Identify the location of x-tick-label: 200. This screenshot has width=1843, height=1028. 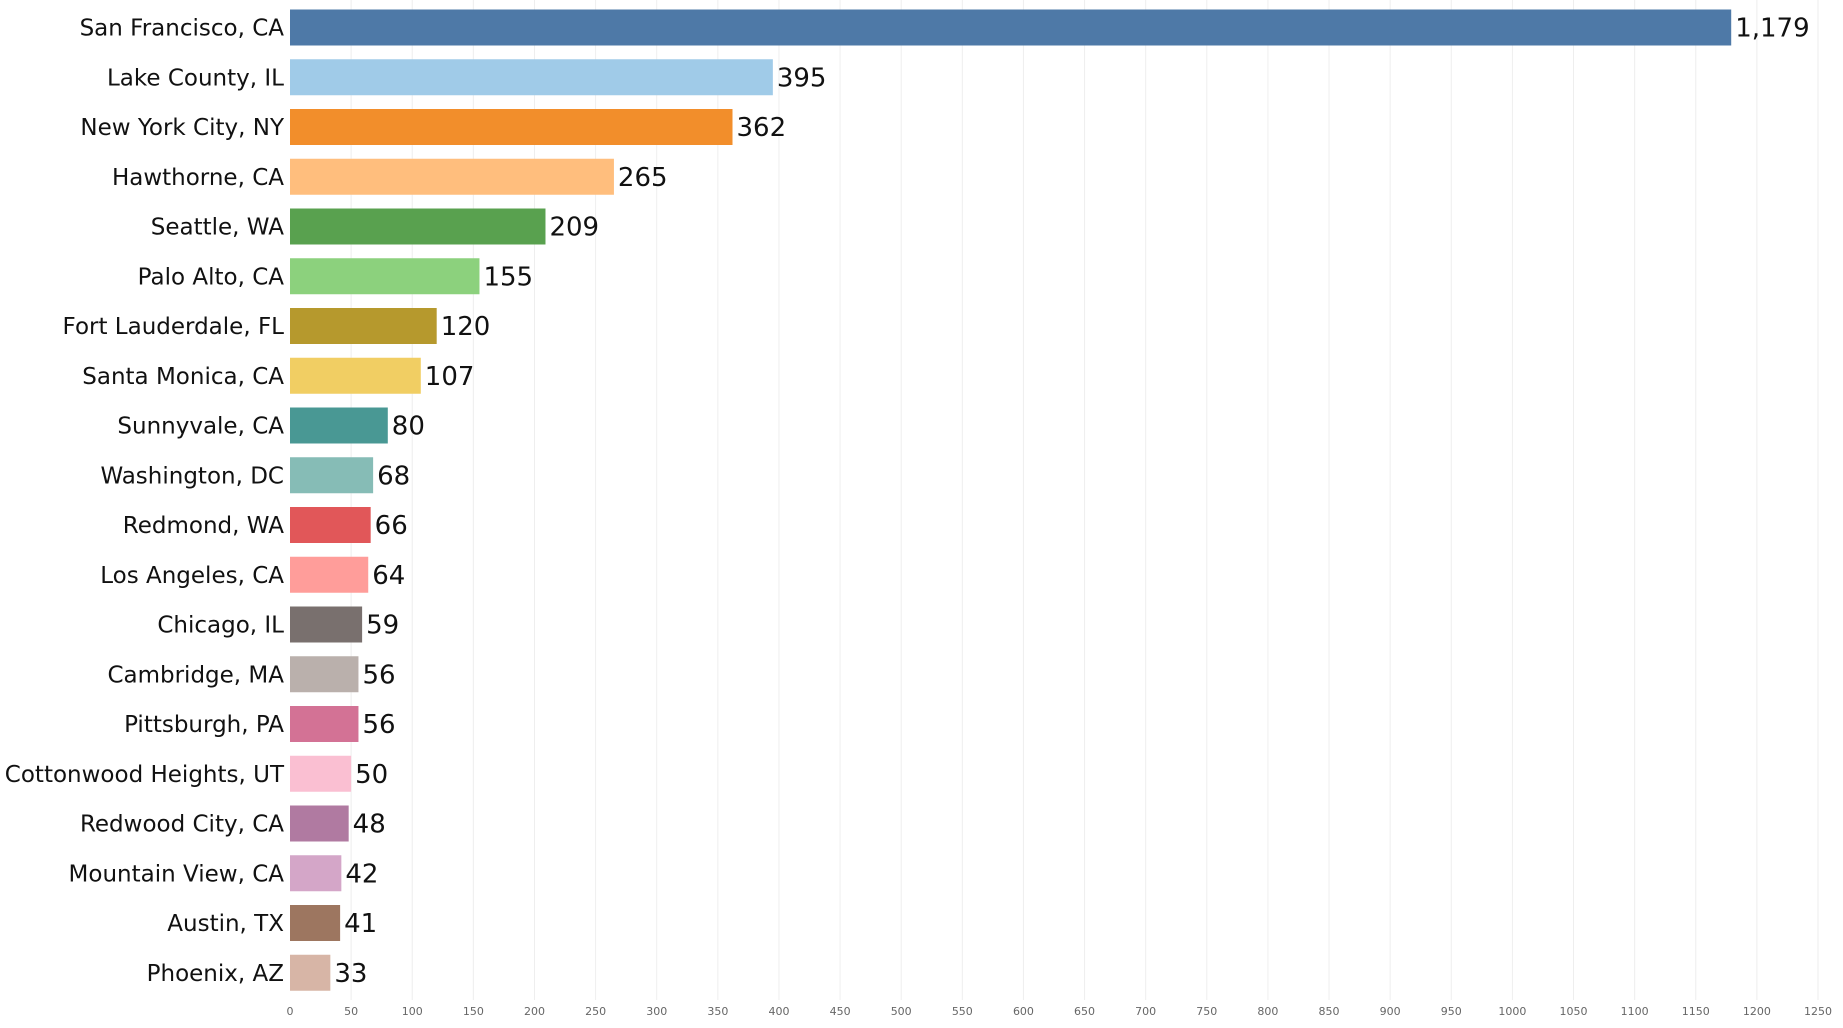
(534, 1011).